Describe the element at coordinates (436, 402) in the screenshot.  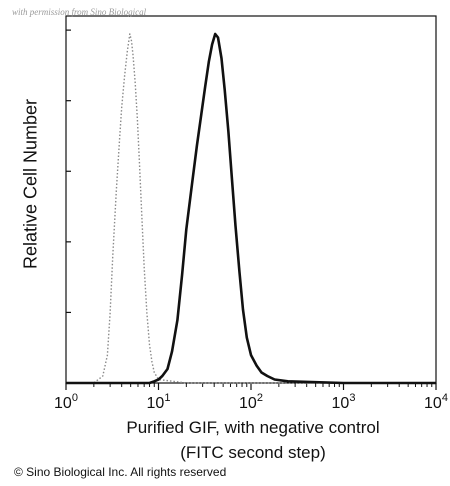
I see `x-axis-tick-label: 10⁴` at that location.